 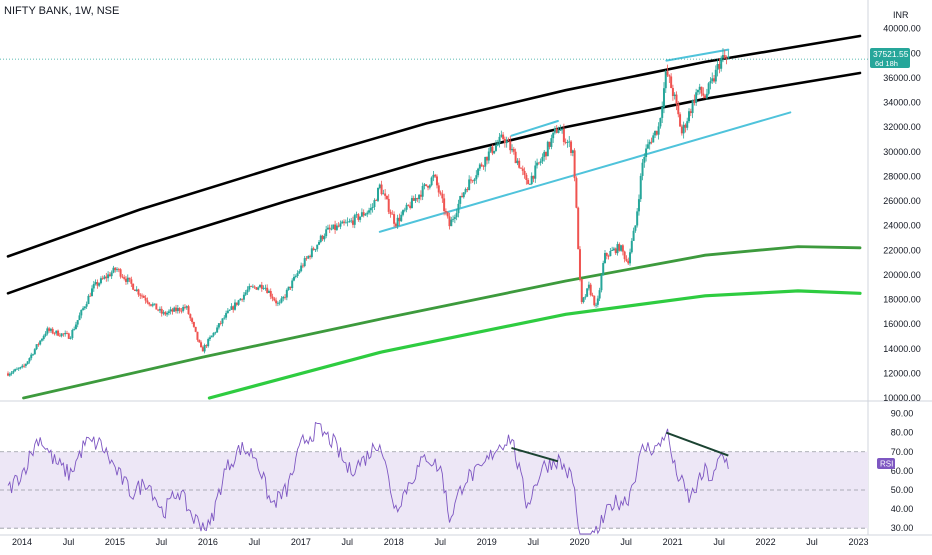 I want to click on price-tick-label: 20000.00, so click(x=902, y=275).